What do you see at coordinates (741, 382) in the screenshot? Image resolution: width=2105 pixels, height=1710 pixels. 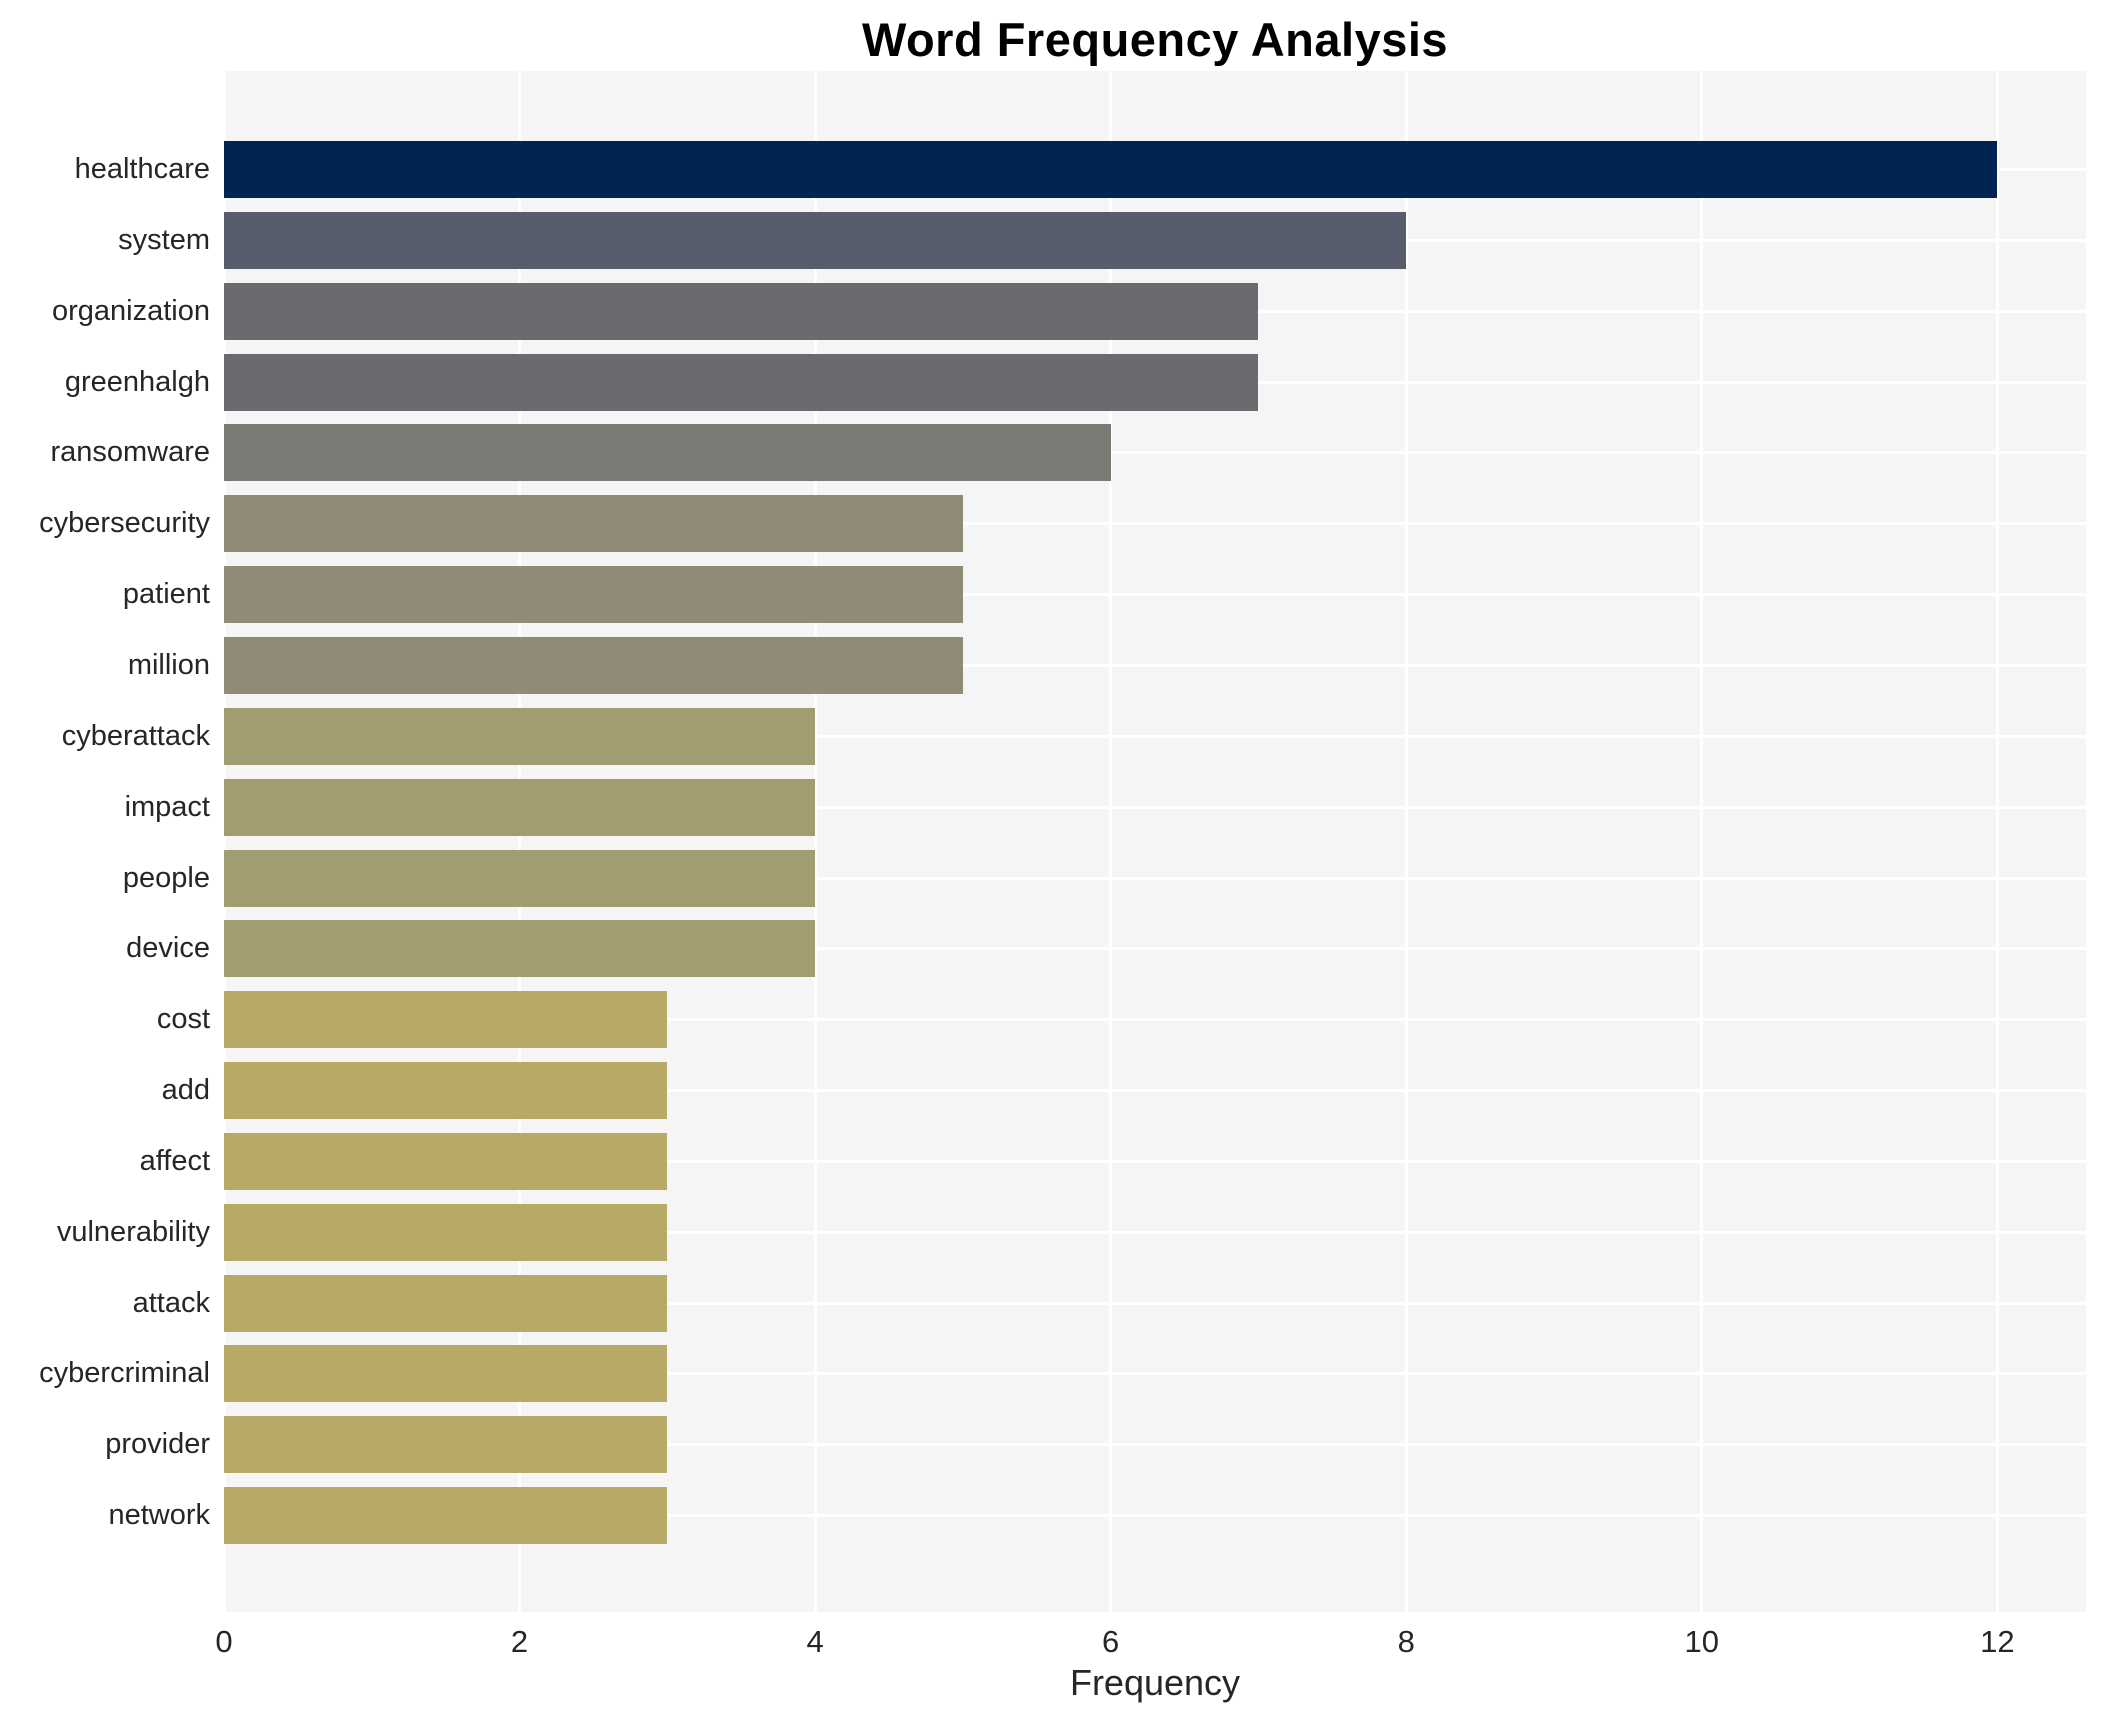 I see `bar-greenhalgh` at bounding box center [741, 382].